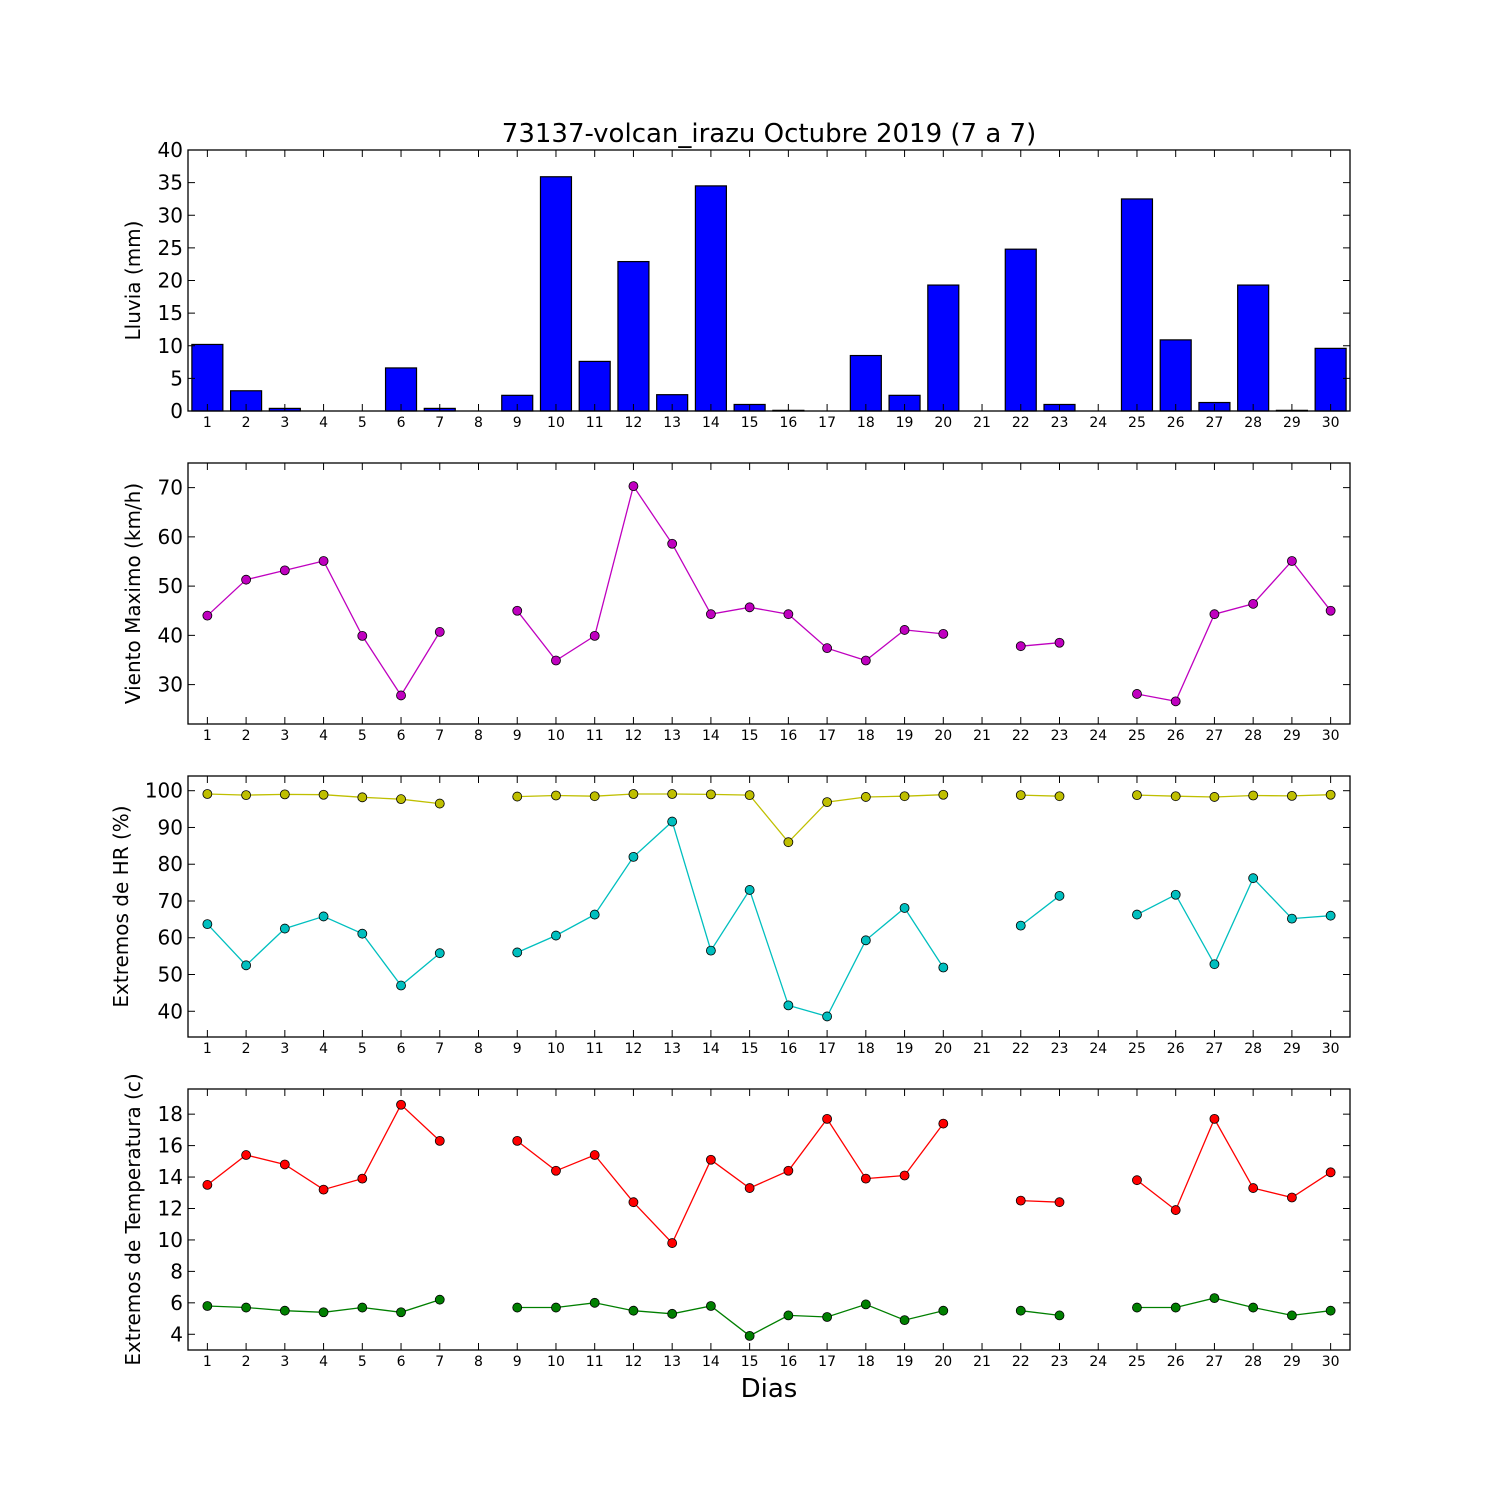 This screenshot has height=1500, width=1500. I want to click on y-tick-label: 50, so click(170, 975).